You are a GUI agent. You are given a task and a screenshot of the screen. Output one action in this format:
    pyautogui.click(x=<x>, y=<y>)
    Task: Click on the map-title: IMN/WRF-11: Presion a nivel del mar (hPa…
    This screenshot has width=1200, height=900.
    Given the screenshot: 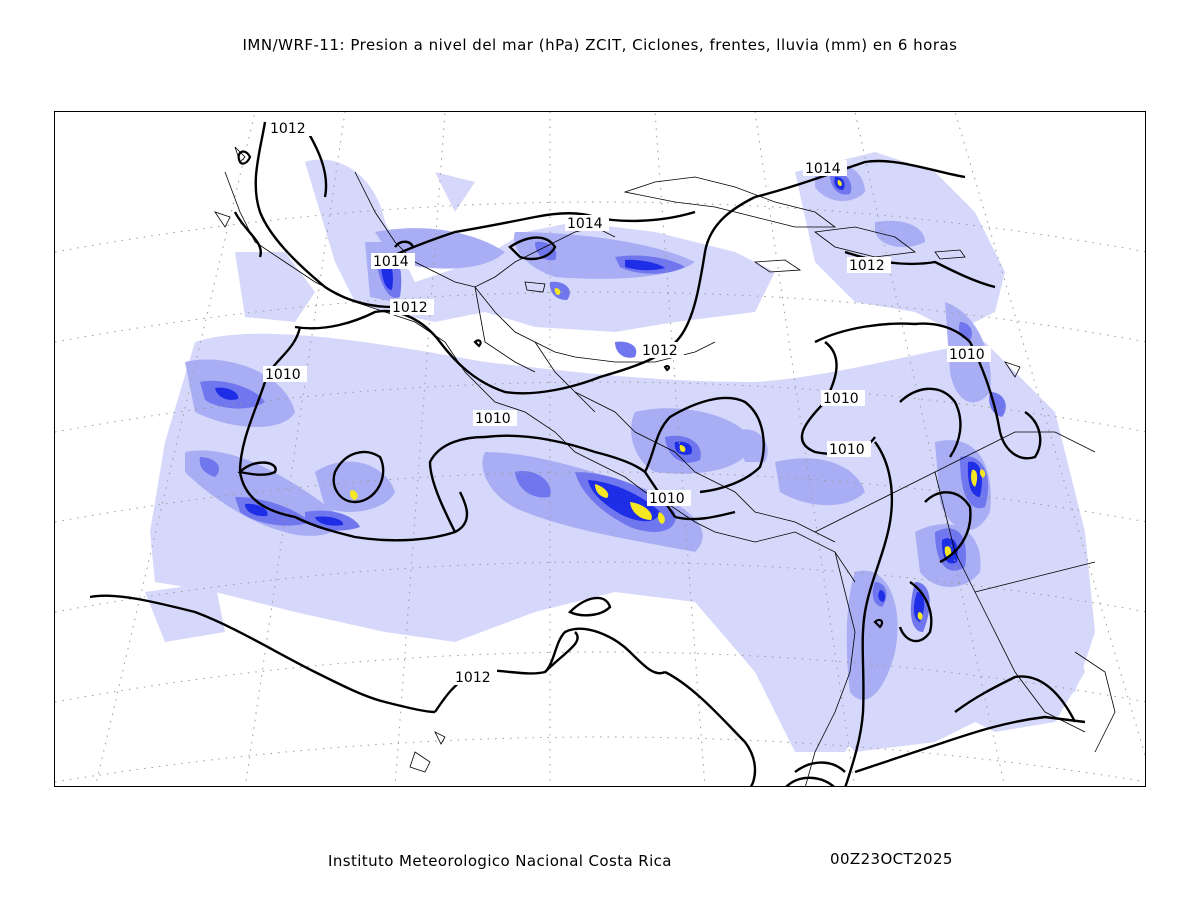 What is the action you would take?
    pyautogui.click(x=600, y=45)
    